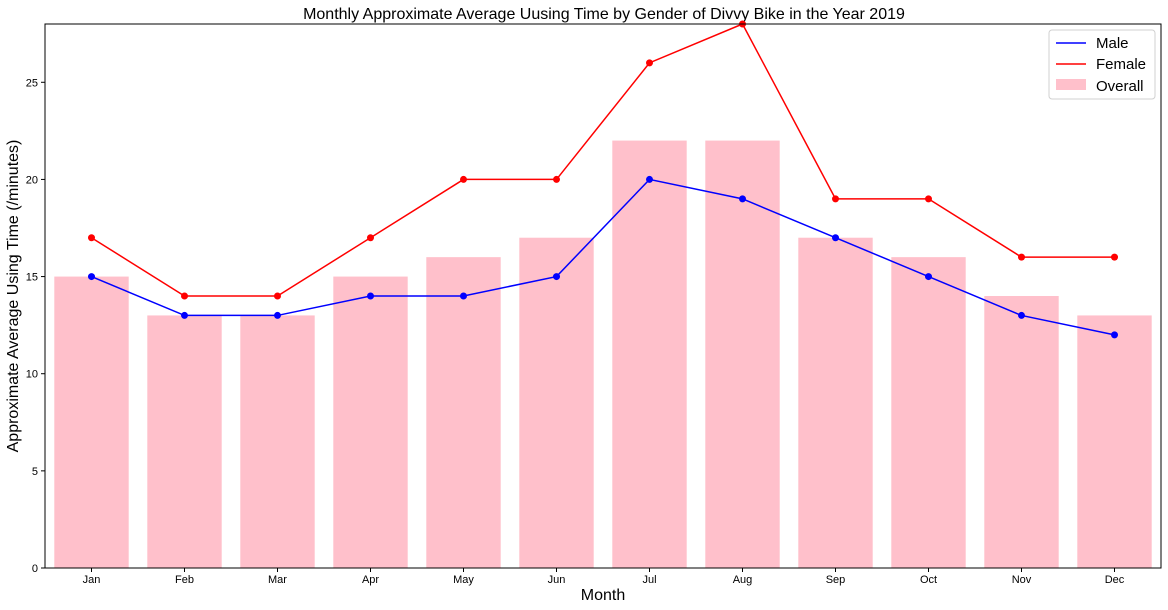 The width and height of the screenshot is (1168, 610). Describe the element at coordinates (1121, 64) in the screenshot. I see `legend-label-female: Female` at that location.